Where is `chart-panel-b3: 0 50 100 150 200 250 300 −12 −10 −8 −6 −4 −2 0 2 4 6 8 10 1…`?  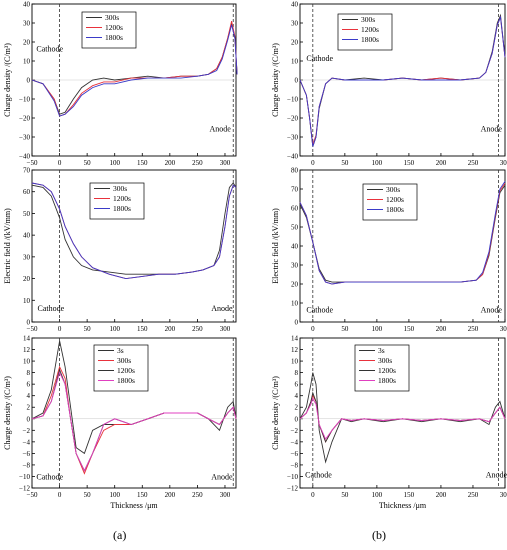 chart-panel-b3: 0 50 100 150 200 250 300 −12 −10 −8 −6 −4 −2 0 2 4 6 8 10 1… is located at coordinates (389, 423).